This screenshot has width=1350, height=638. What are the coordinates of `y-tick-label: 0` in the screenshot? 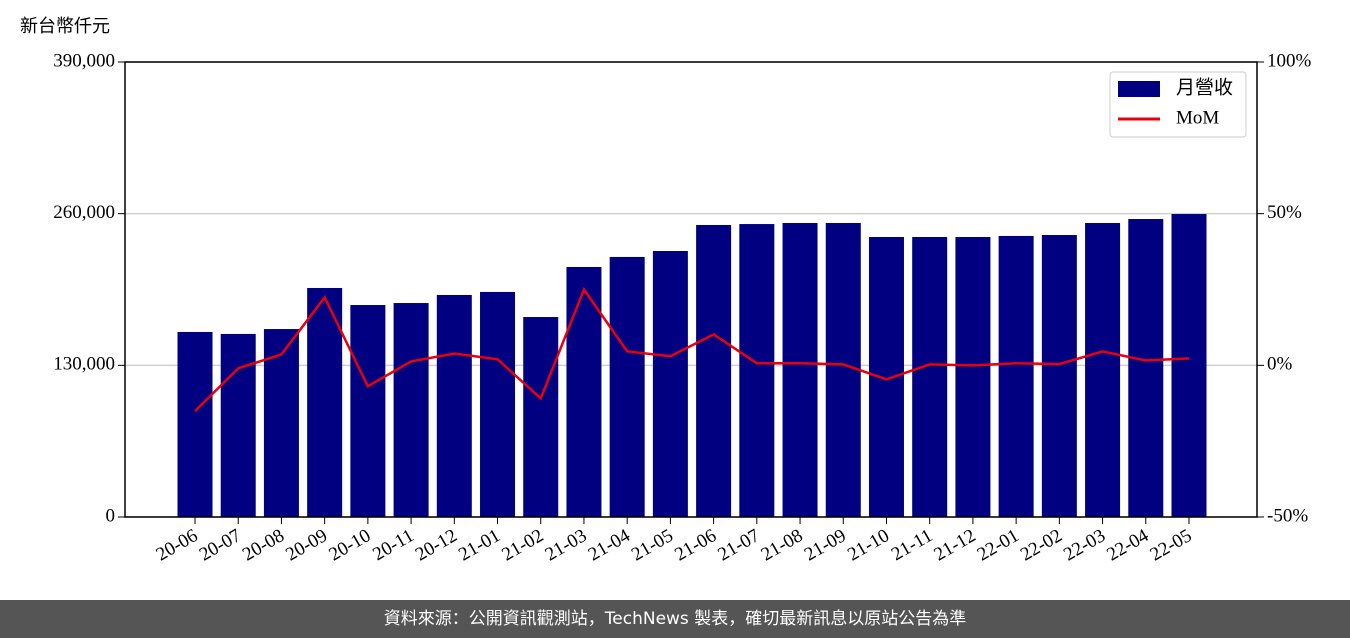 It's located at (111, 515).